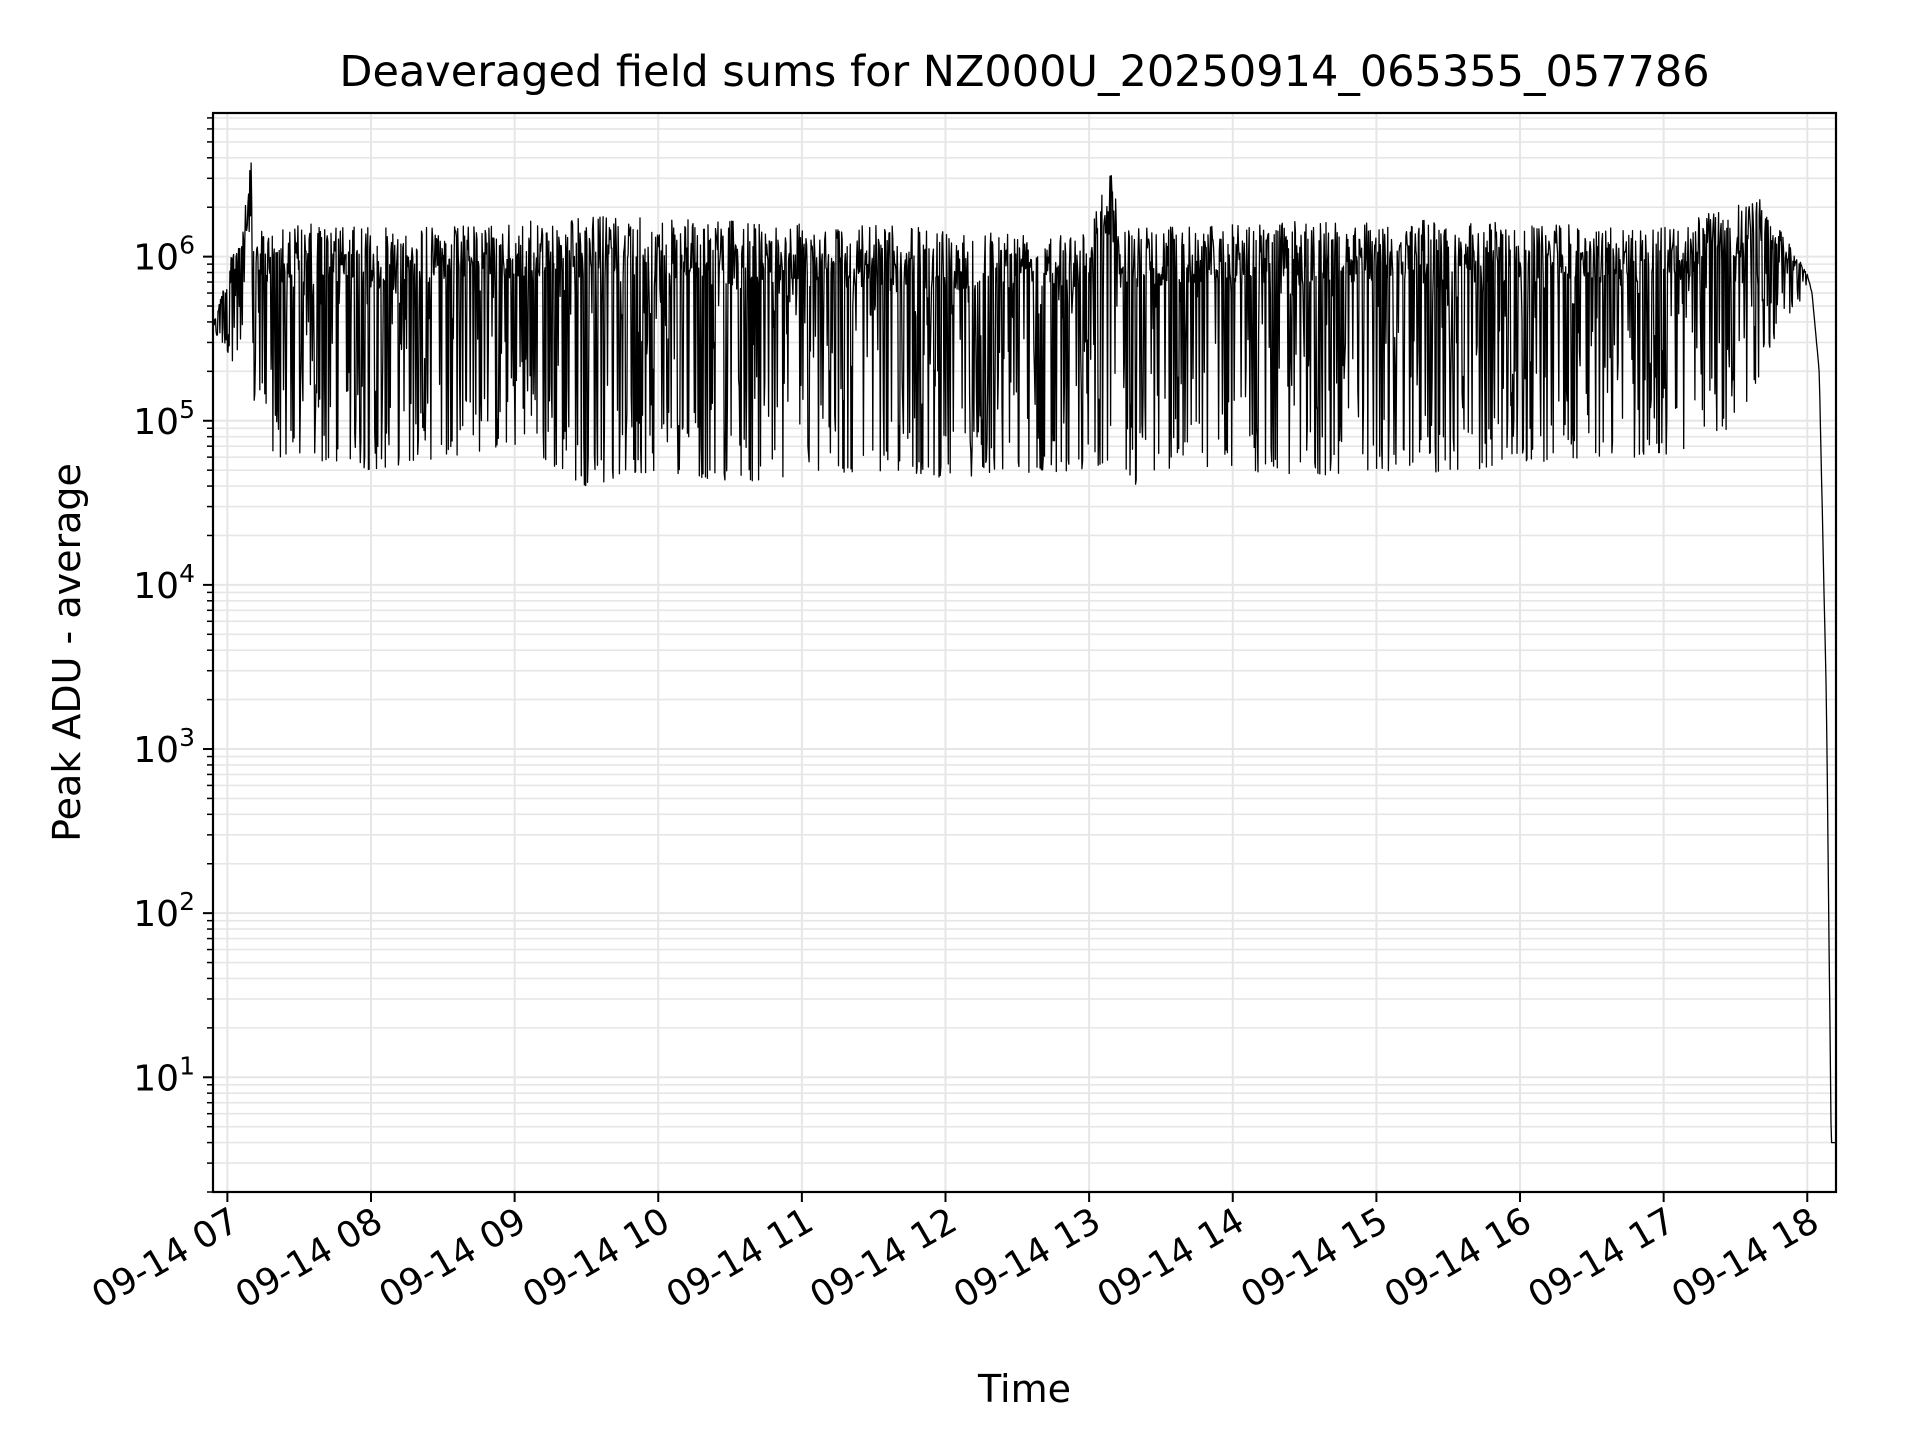 The height and width of the screenshot is (1440, 1920). Describe the element at coordinates (173, 655) in the screenshot. I see `y-axis-ticks: 10¹ 10² 10³ 10⁴ 10⁵ 10⁶` at that location.